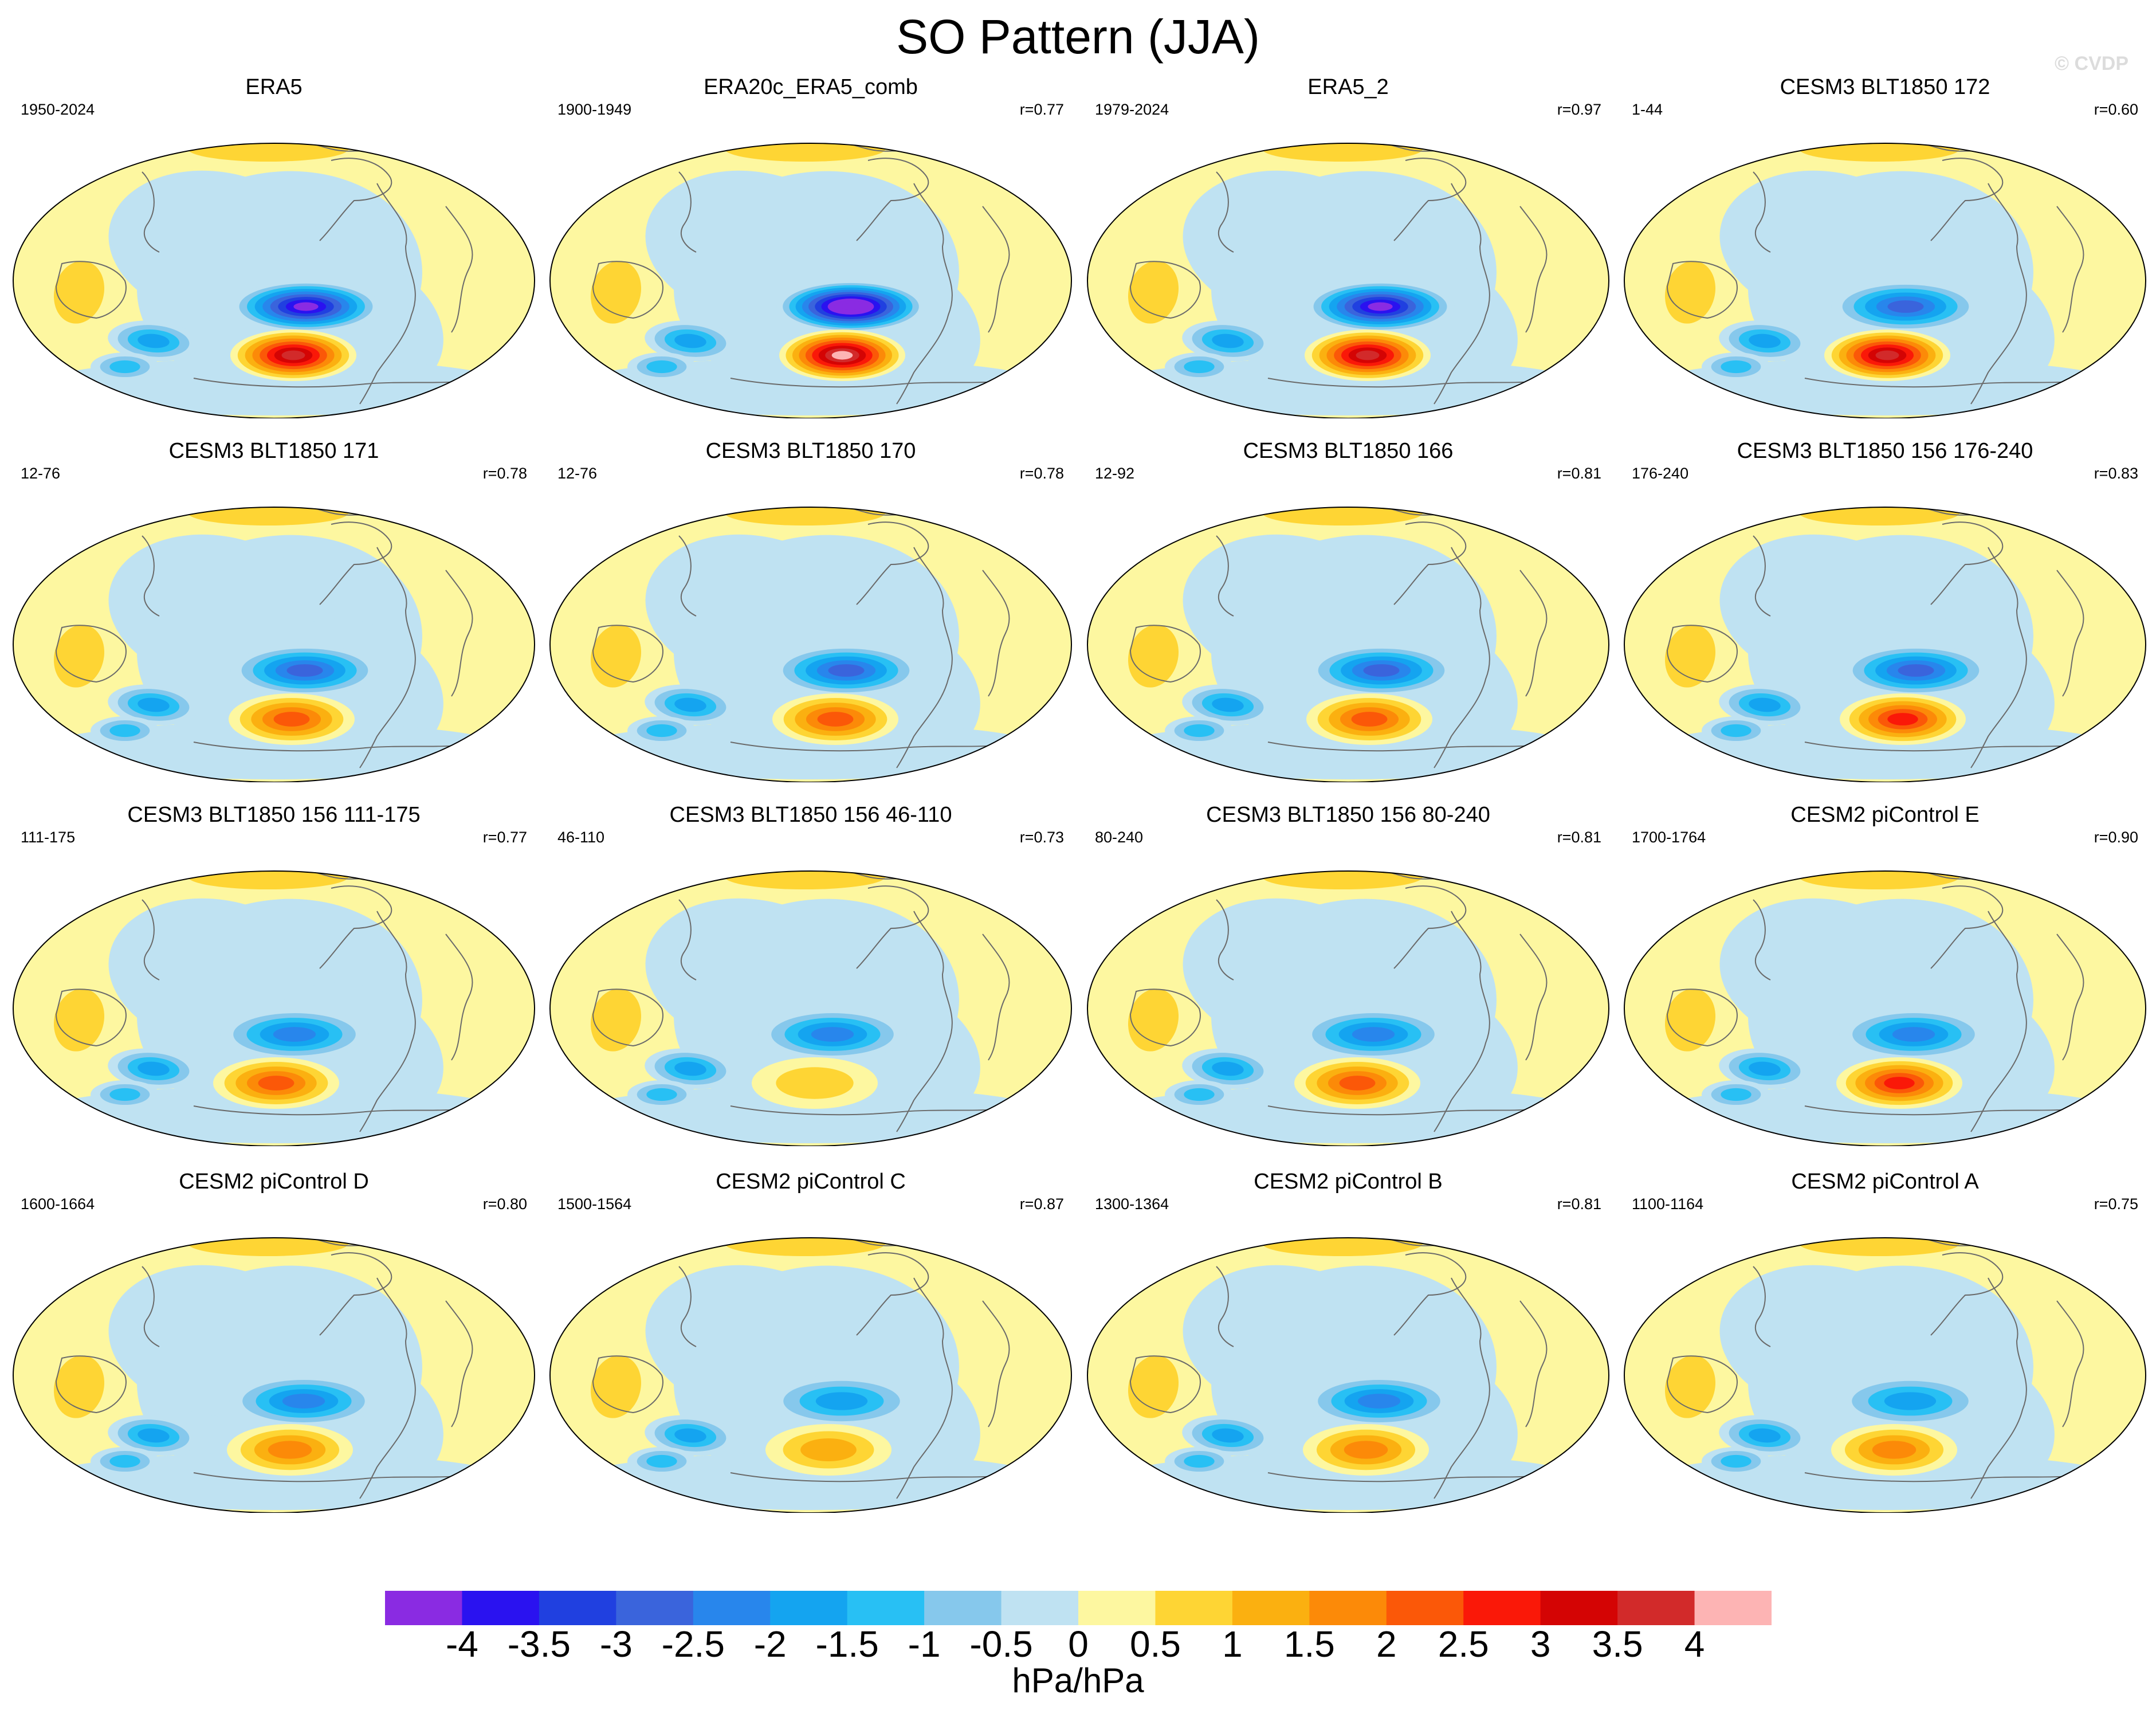  Describe the element at coordinates (1348, 815) in the screenshot. I see `panel-title: CESM3 BLT1850 156 80-240` at that location.